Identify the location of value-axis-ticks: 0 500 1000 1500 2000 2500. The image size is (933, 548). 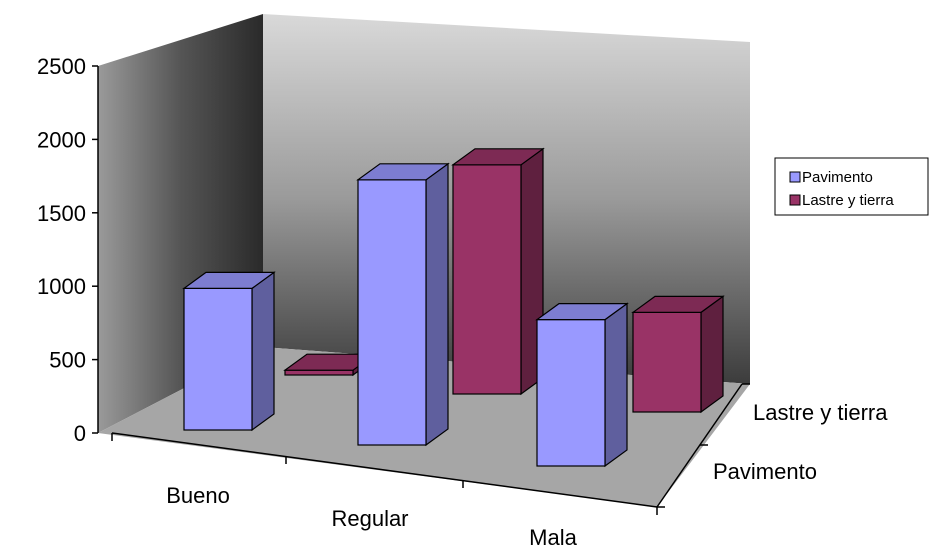
(67, 250).